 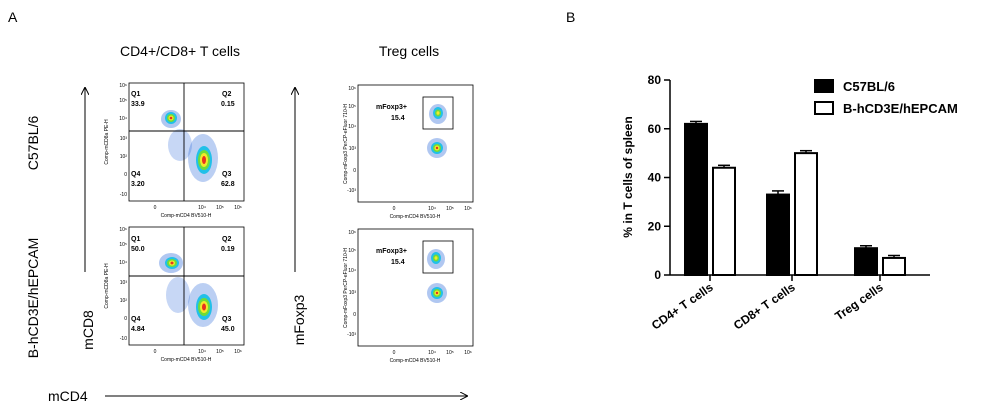 What do you see at coordinates (764, 306) in the screenshot?
I see `x-tick-label: CD8+ T cells` at bounding box center [764, 306].